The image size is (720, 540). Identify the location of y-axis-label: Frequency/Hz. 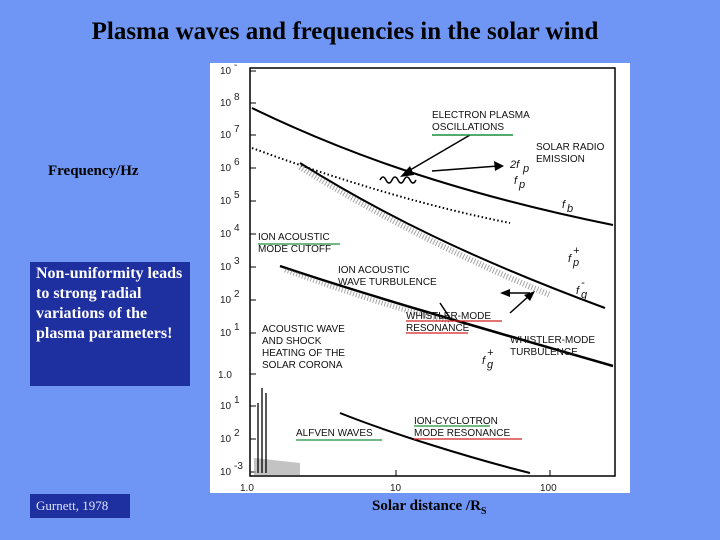
(93, 171).